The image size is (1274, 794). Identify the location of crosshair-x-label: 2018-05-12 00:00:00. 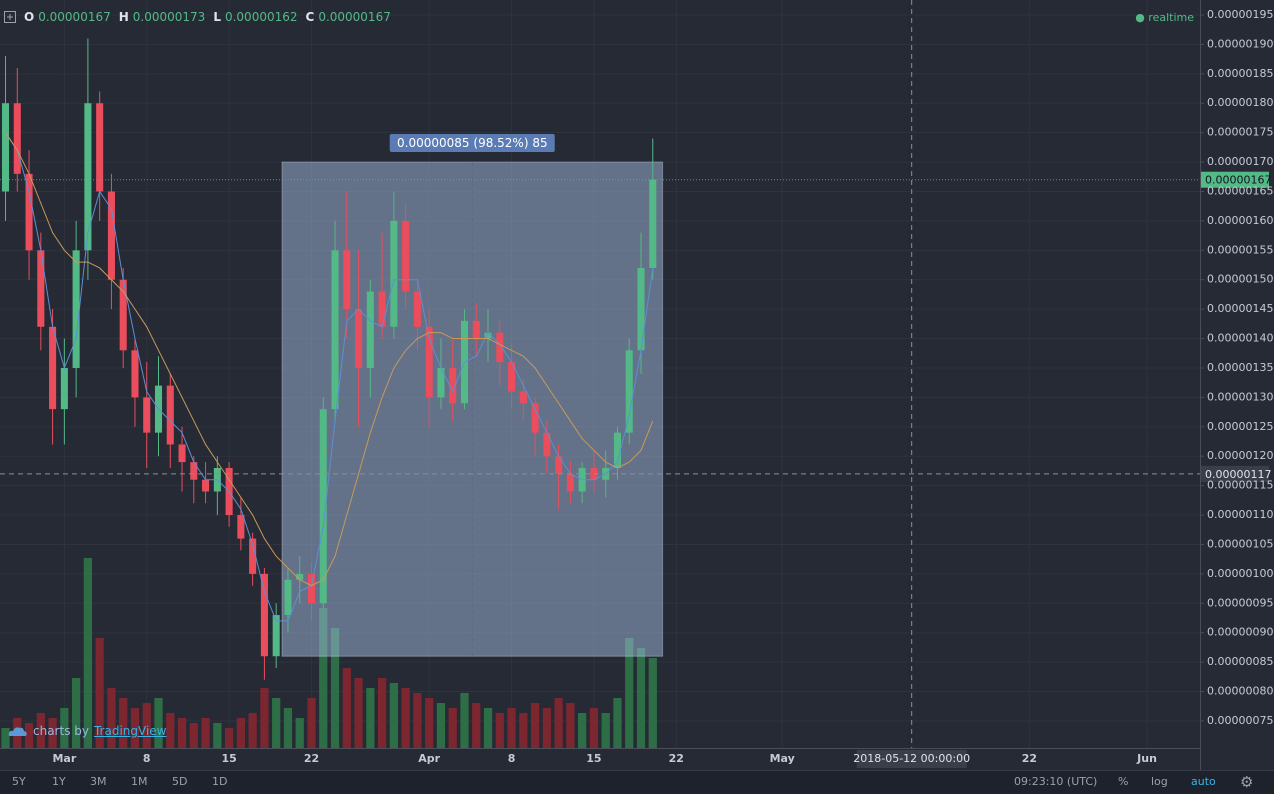
(911, 758).